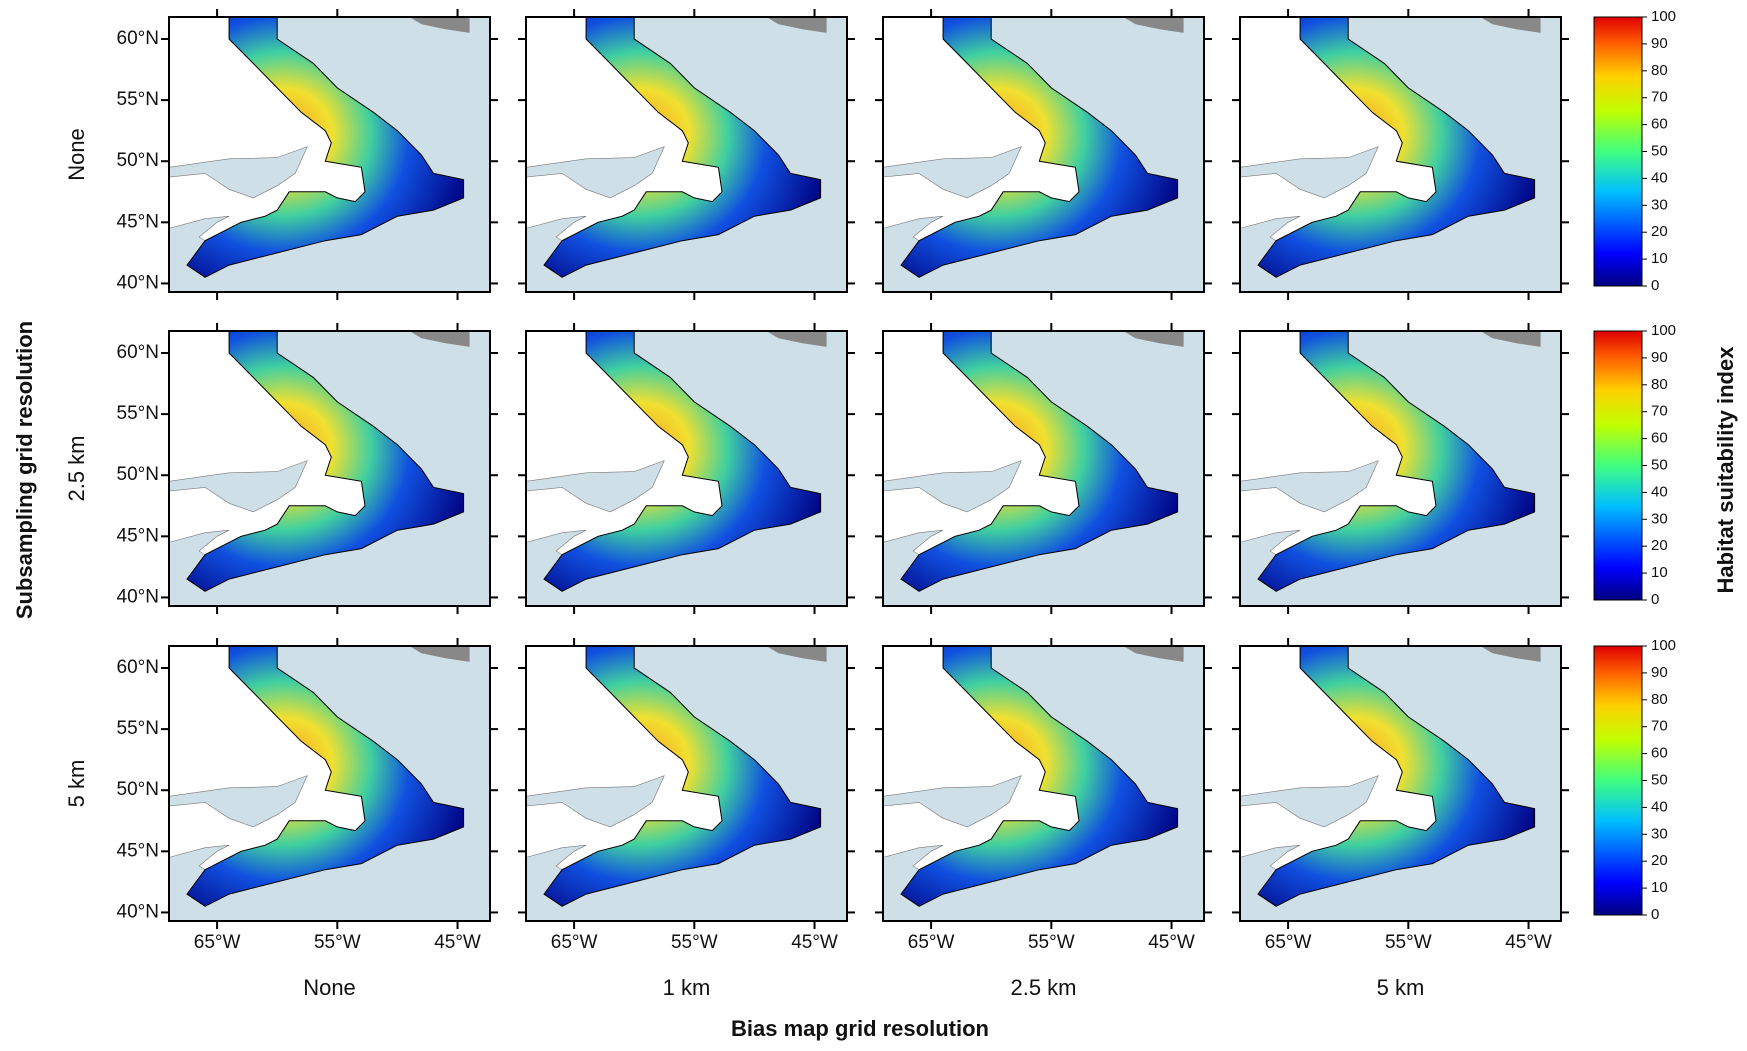  What do you see at coordinates (24, 470) in the screenshot?
I see `y-axis-title: Subsampling grid resolution` at bounding box center [24, 470].